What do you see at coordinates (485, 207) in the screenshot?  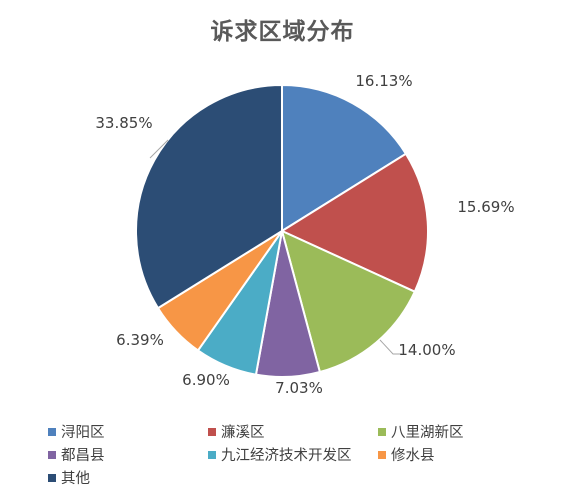 I see `data-label-2: 15.69%` at bounding box center [485, 207].